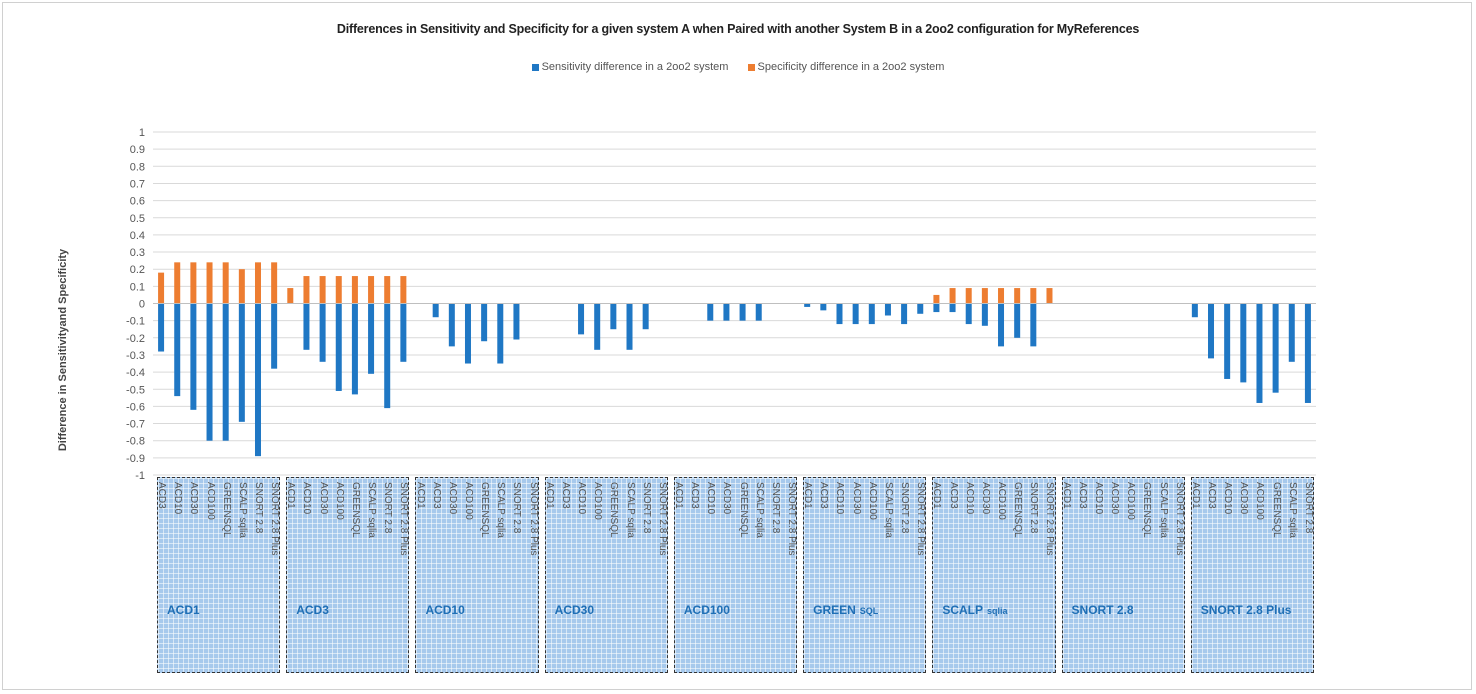  I want to click on group-label: ACD100, so click(702, 610).